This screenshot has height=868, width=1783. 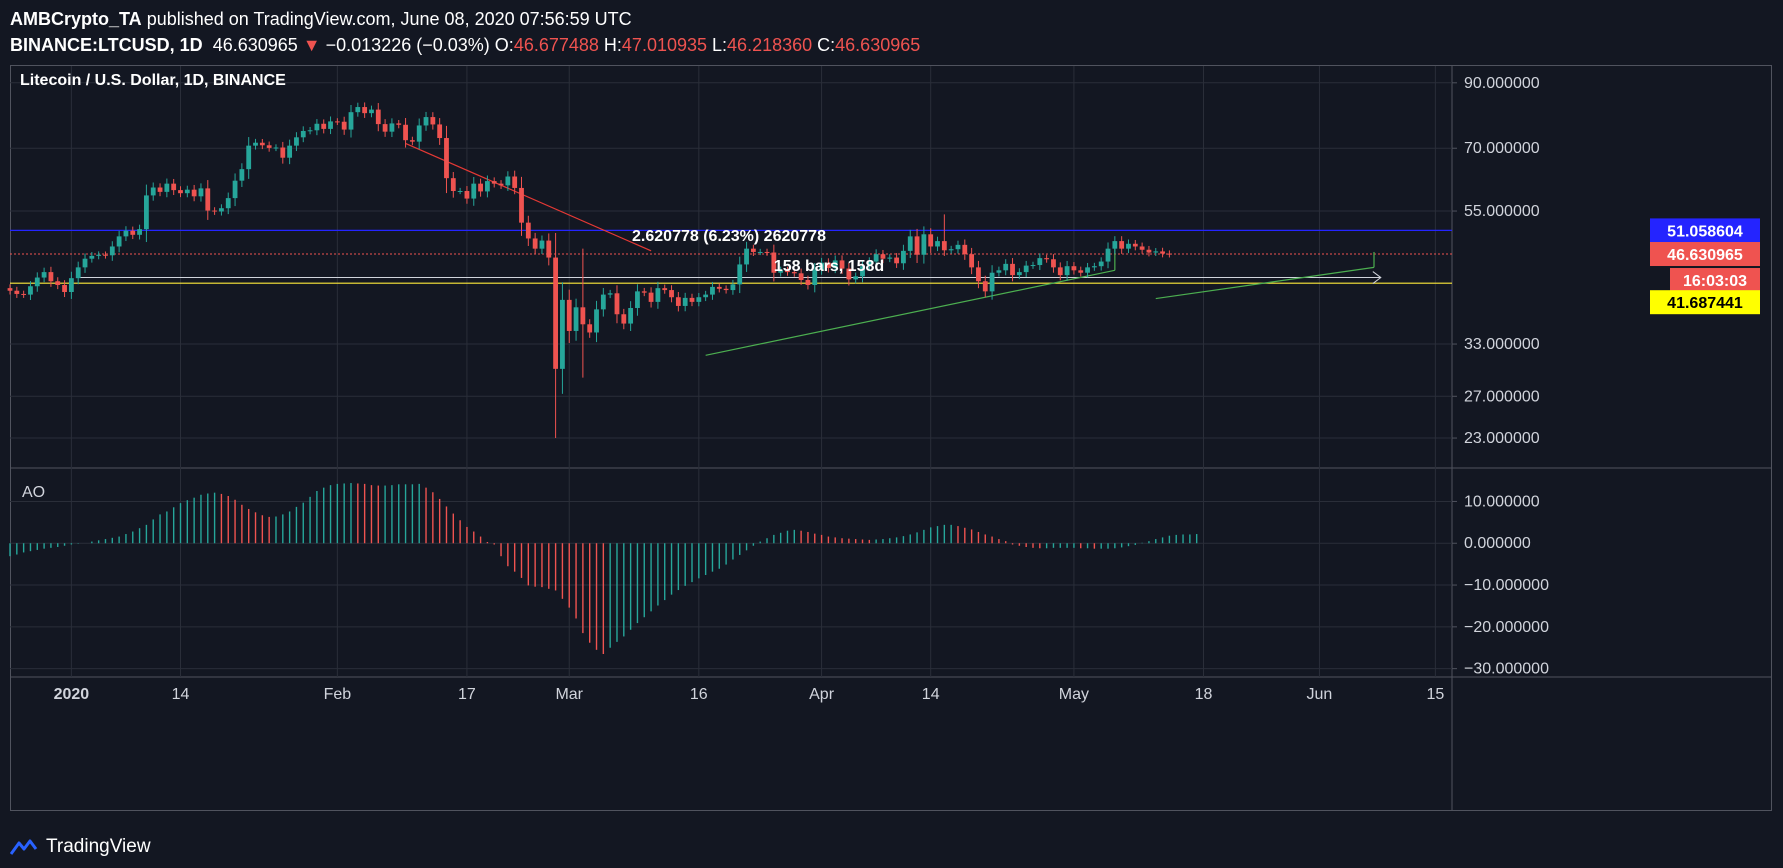 What do you see at coordinates (76, 19) in the screenshot?
I see `author-name: AMBCrypto_TA` at bounding box center [76, 19].